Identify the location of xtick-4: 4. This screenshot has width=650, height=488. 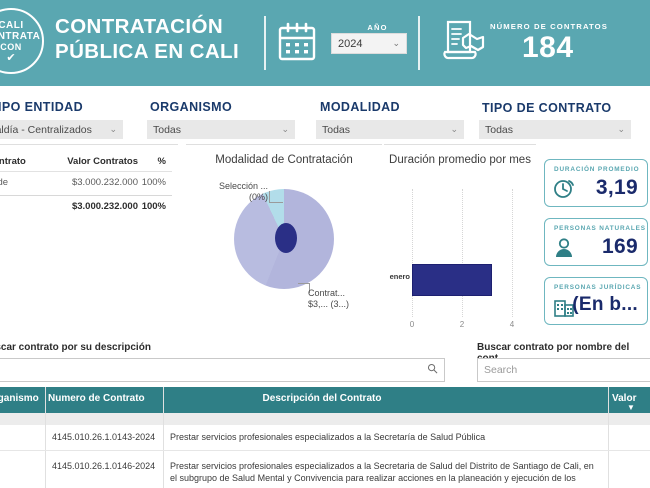
(512, 324).